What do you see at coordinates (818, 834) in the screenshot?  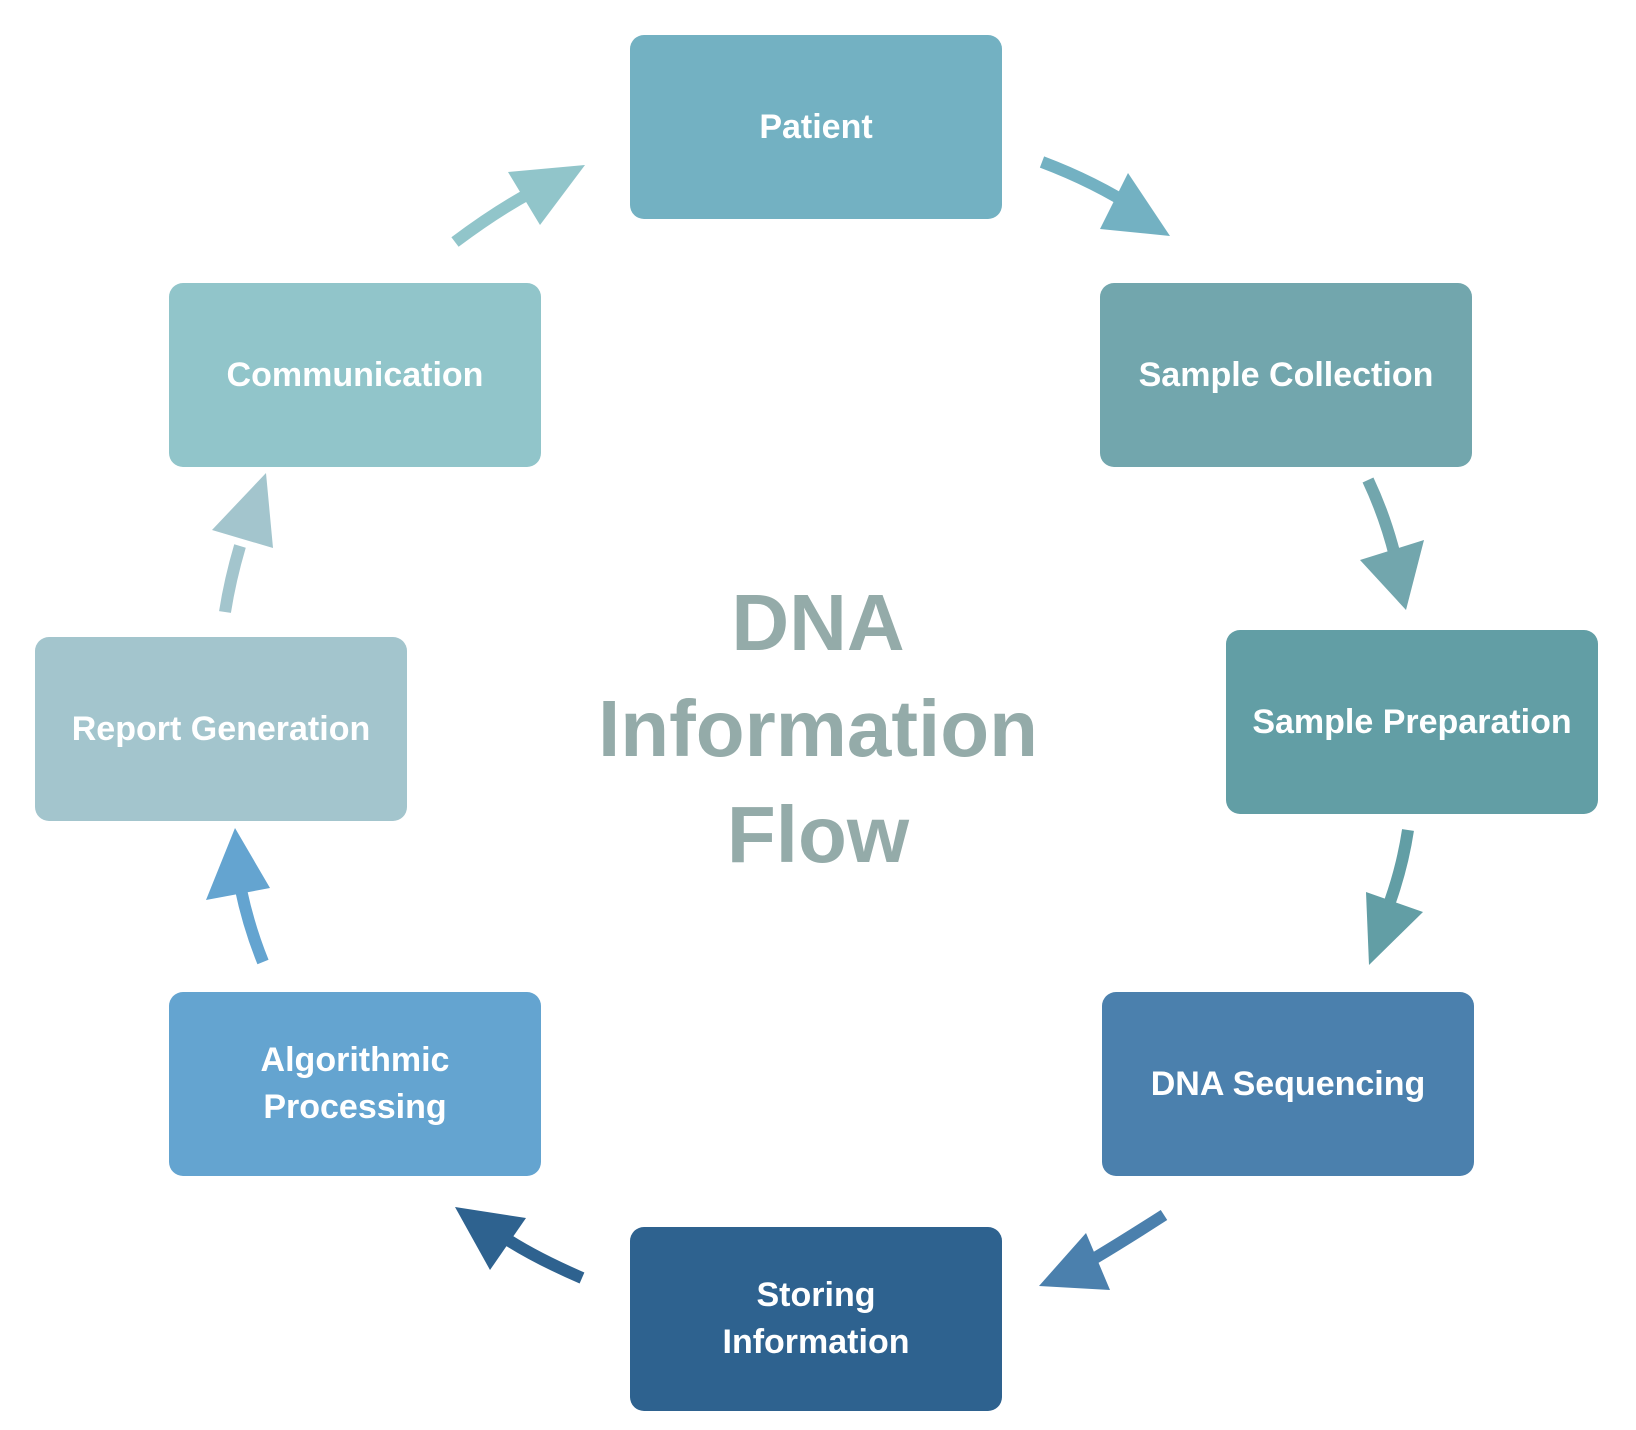 I see `title-line: Flow` at bounding box center [818, 834].